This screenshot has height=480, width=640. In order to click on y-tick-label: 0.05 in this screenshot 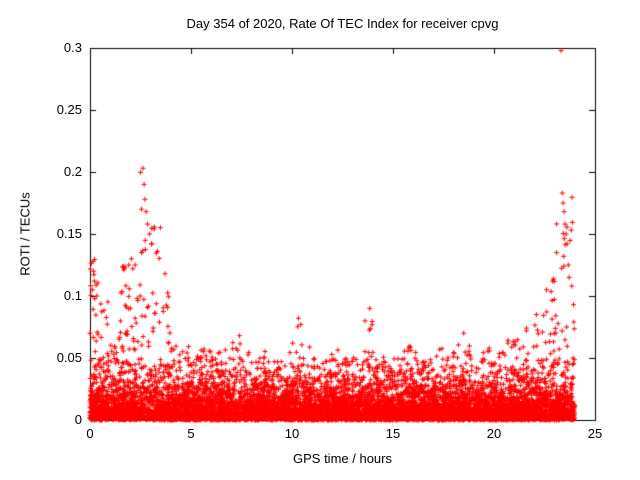, I will do `click(69, 357)`.